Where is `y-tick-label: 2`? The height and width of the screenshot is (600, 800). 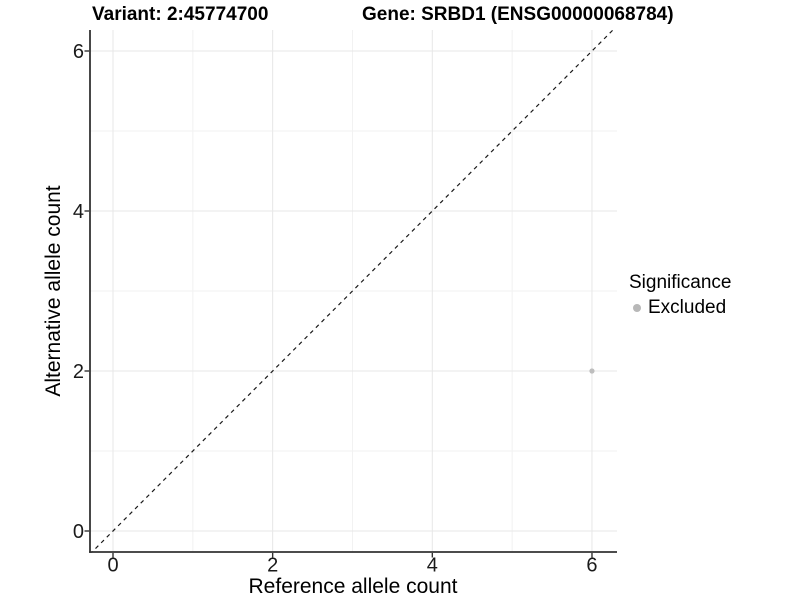
y-tick-label: 2 is located at coordinates (78, 372).